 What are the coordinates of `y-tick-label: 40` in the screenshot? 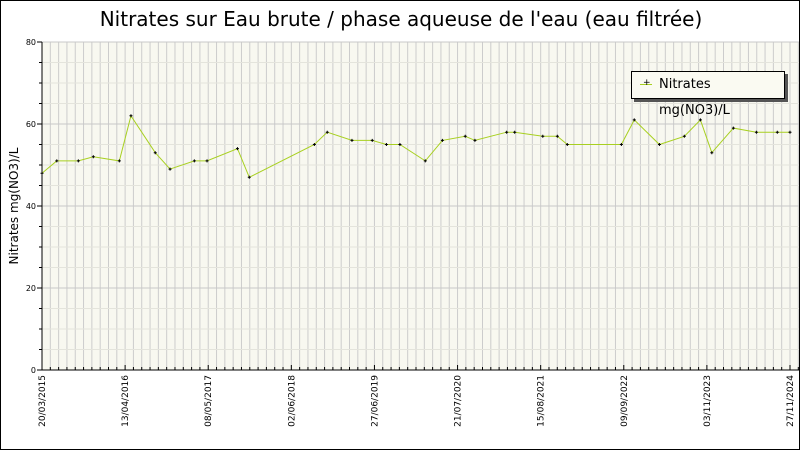 It's located at (31, 206).